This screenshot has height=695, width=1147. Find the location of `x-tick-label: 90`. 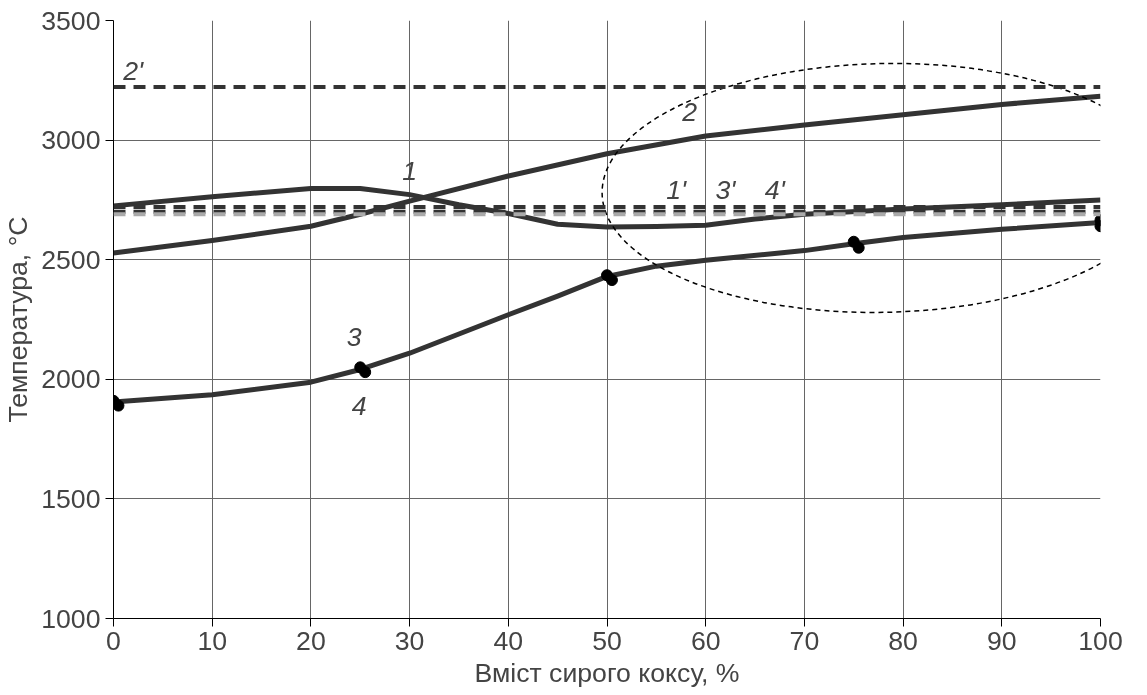

x-tick-label: 90 is located at coordinates (1001, 640).